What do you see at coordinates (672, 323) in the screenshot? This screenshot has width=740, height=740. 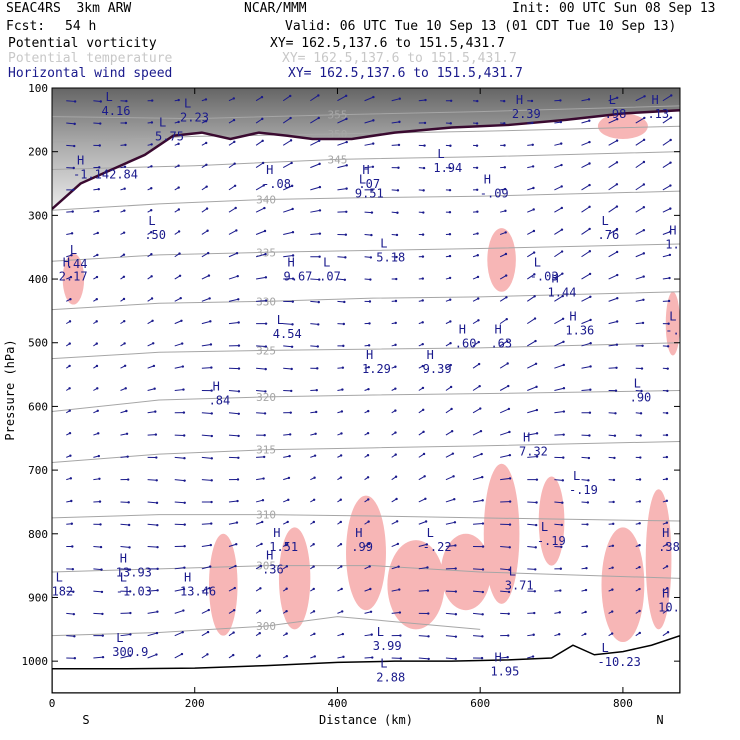 I see `pv-shaded-region` at bounding box center [672, 323].